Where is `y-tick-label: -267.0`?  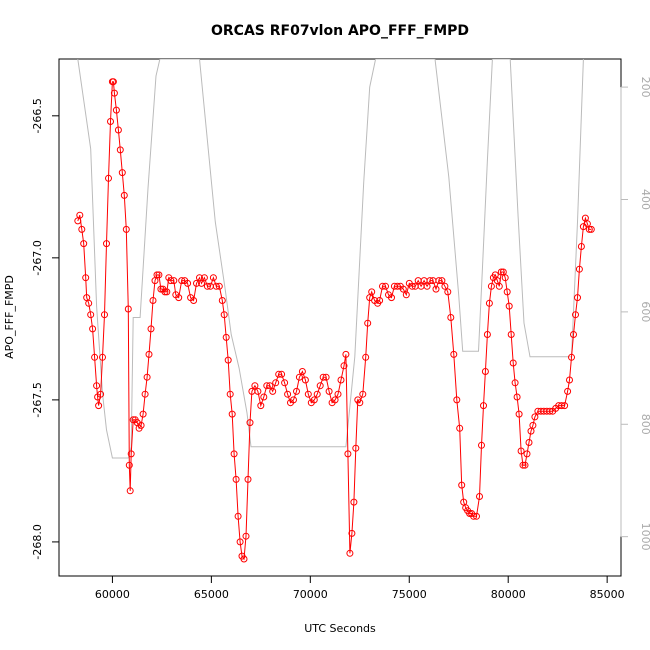 y-tick-label: -267.0 is located at coordinates (37, 257).